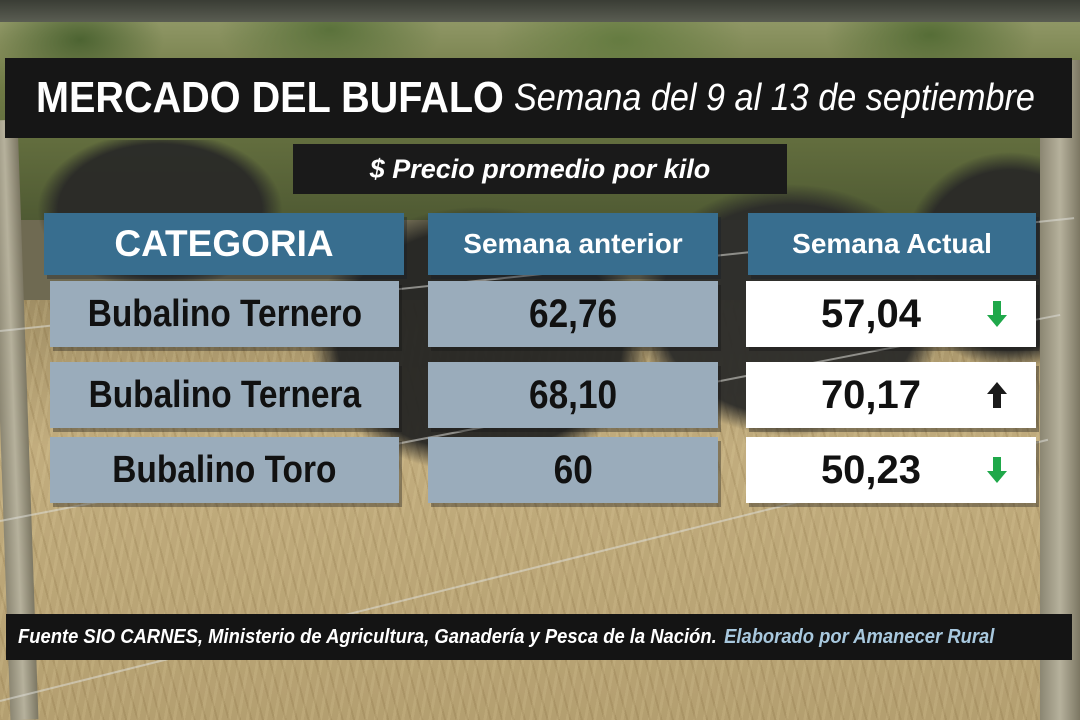 The height and width of the screenshot is (720, 1080). What do you see at coordinates (270, 97) in the screenshot?
I see `page-title: MERCADO DEL BUFALO` at bounding box center [270, 97].